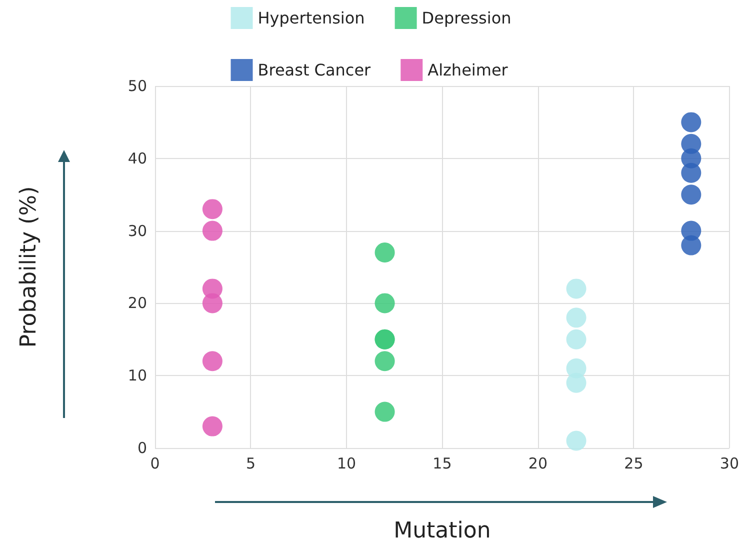 The height and width of the screenshot is (551, 742). What do you see at coordinates (29, 267) in the screenshot?
I see `y-axis-title: Probability (%)` at bounding box center [29, 267].